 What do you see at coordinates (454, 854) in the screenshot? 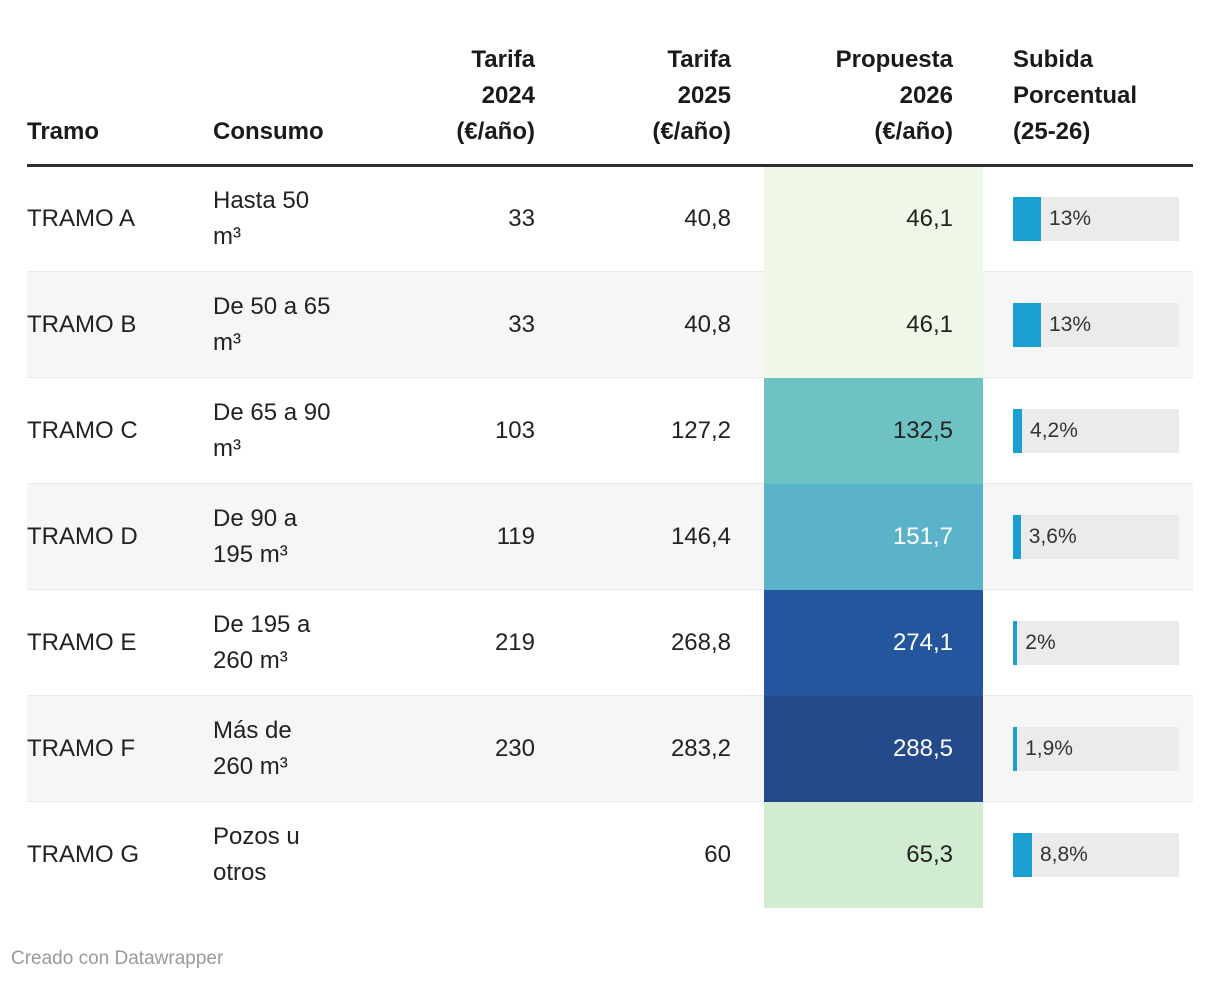
I see `tarifa-2024-cell` at bounding box center [454, 854].